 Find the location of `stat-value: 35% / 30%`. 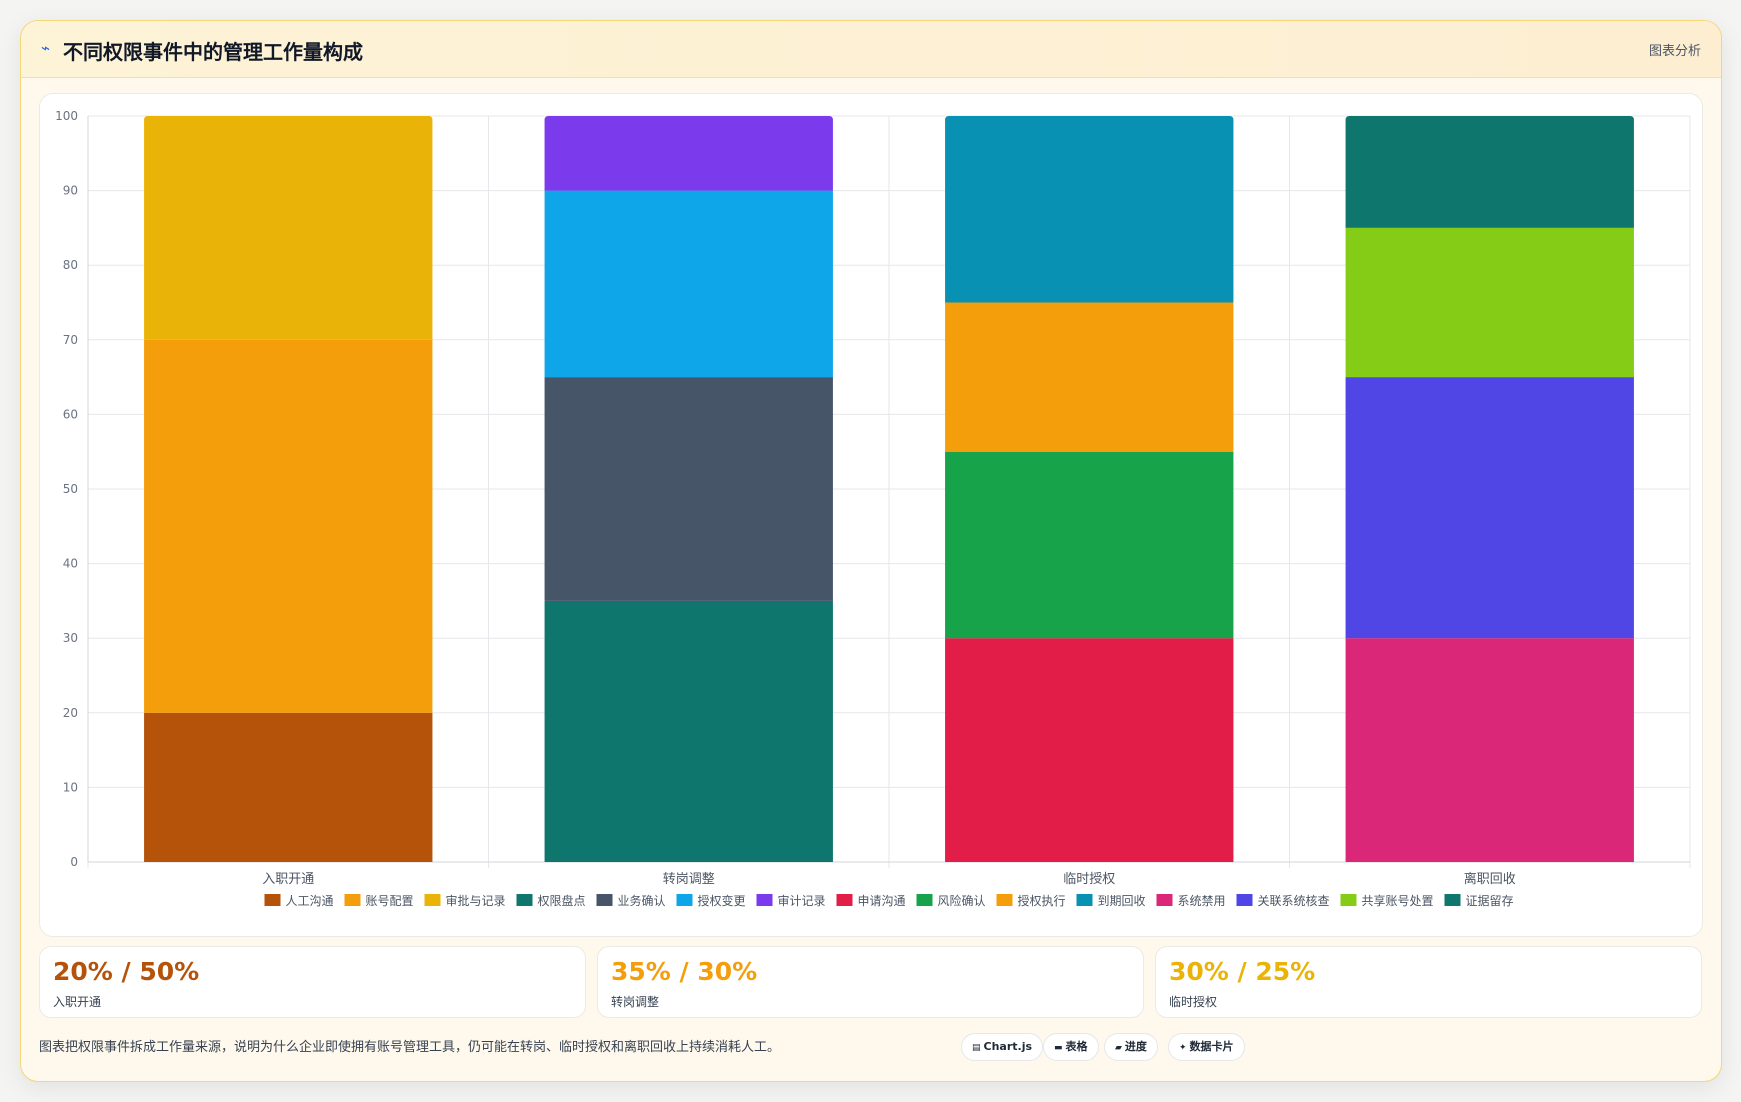

stat-value: 35% / 30% is located at coordinates (684, 971).